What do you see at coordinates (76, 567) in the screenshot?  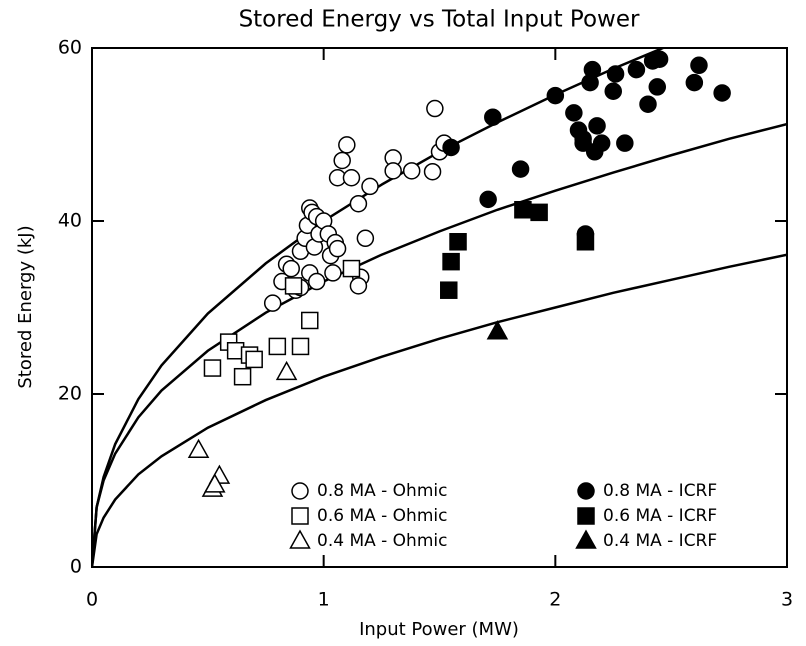 I see `y-tick-label: 0` at bounding box center [76, 567].